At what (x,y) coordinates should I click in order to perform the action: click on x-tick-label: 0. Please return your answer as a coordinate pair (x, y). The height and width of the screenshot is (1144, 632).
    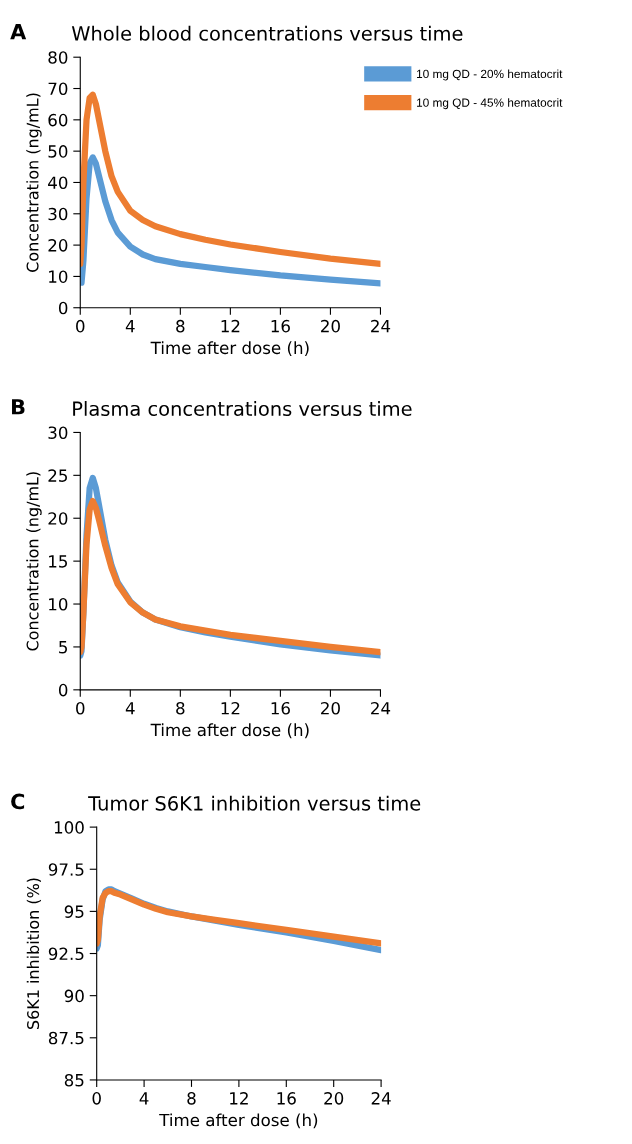
    Looking at the image, I should click on (96, 1098).